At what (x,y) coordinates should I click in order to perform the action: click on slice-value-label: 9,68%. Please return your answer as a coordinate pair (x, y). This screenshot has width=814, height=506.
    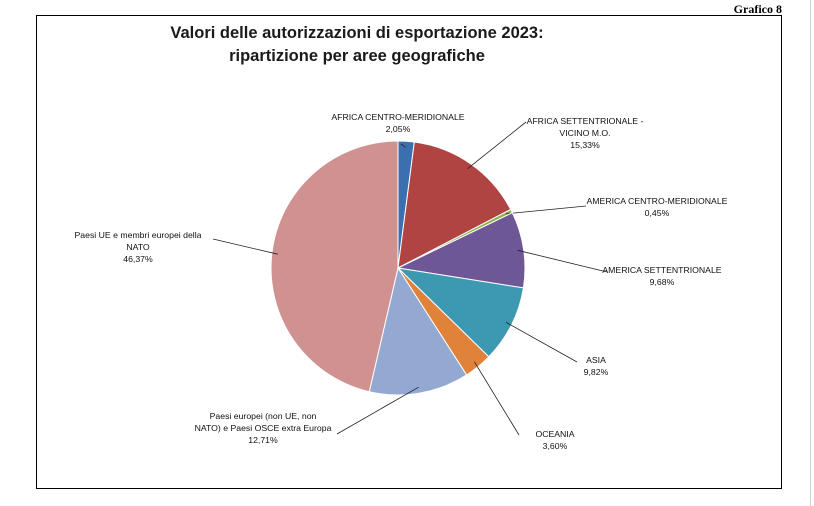
    Looking at the image, I should click on (662, 282).